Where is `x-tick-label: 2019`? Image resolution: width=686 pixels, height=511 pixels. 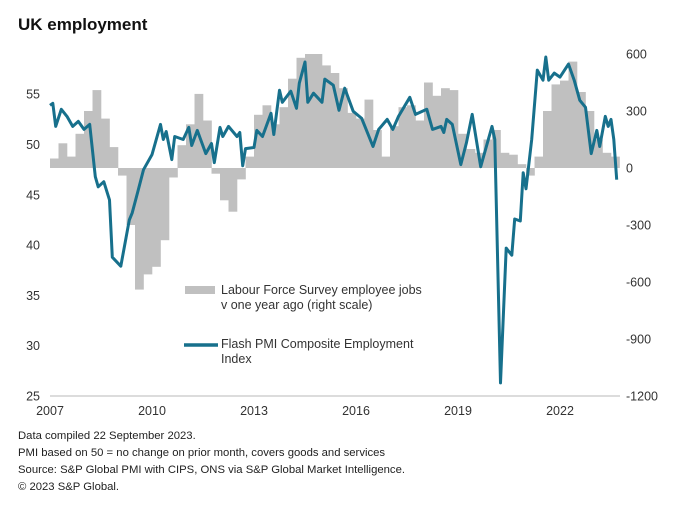 x-tick-label: 2019 is located at coordinates (458, 411).